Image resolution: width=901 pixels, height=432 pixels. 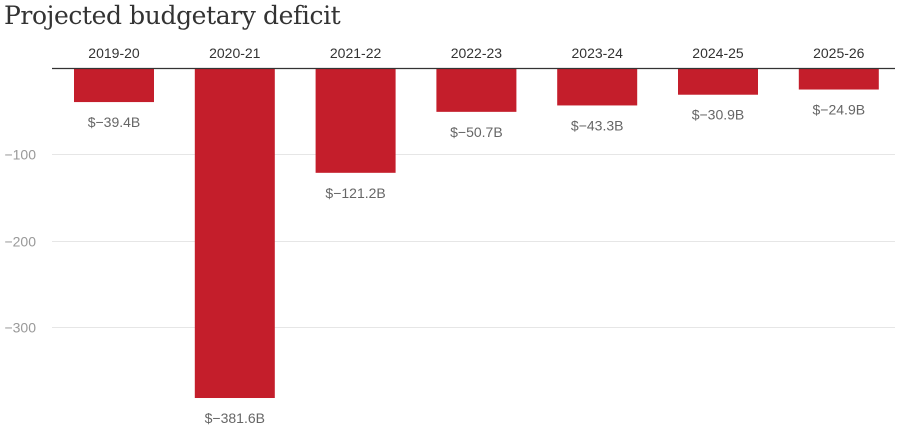 I want to click on data-label: $−50.7B, so click(x=476, y=132).